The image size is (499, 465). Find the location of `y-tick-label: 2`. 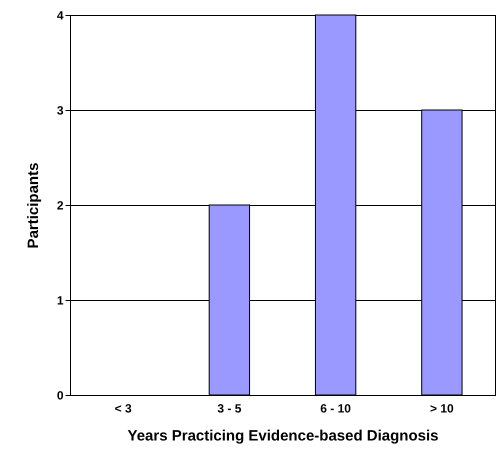

y-tick-label: 2 is located at coordinates (60, 205).